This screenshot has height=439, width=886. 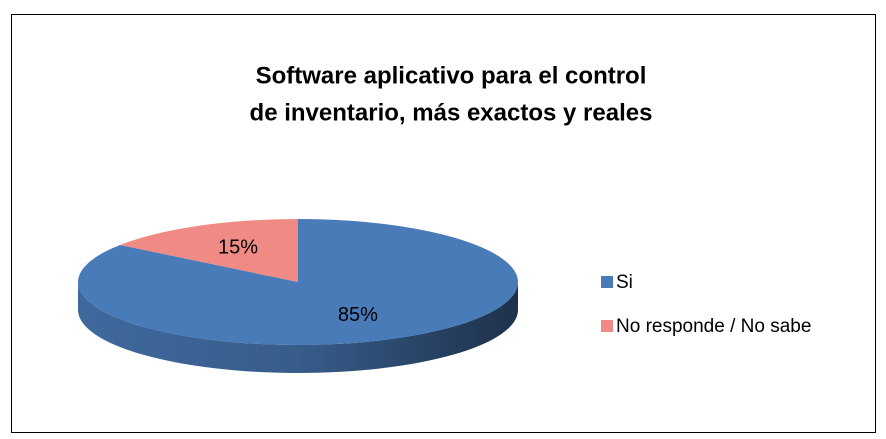 I want to click on data-label: 15%, so click(x=238, y=248).